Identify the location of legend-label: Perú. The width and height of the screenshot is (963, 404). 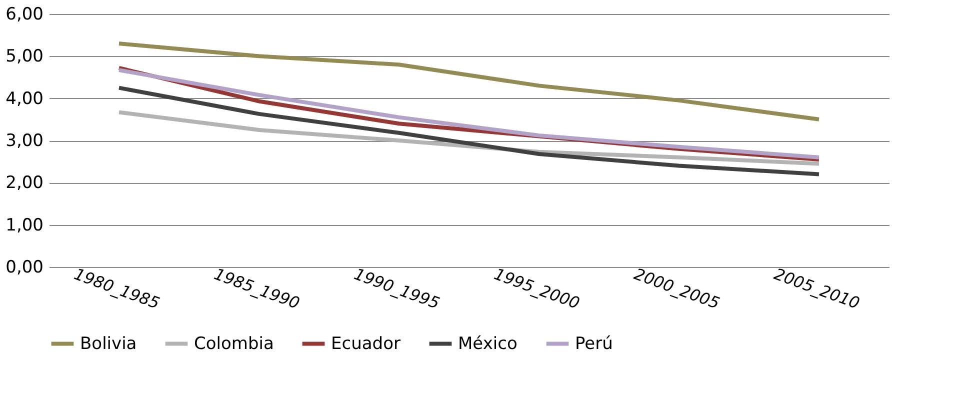
(594, 344).